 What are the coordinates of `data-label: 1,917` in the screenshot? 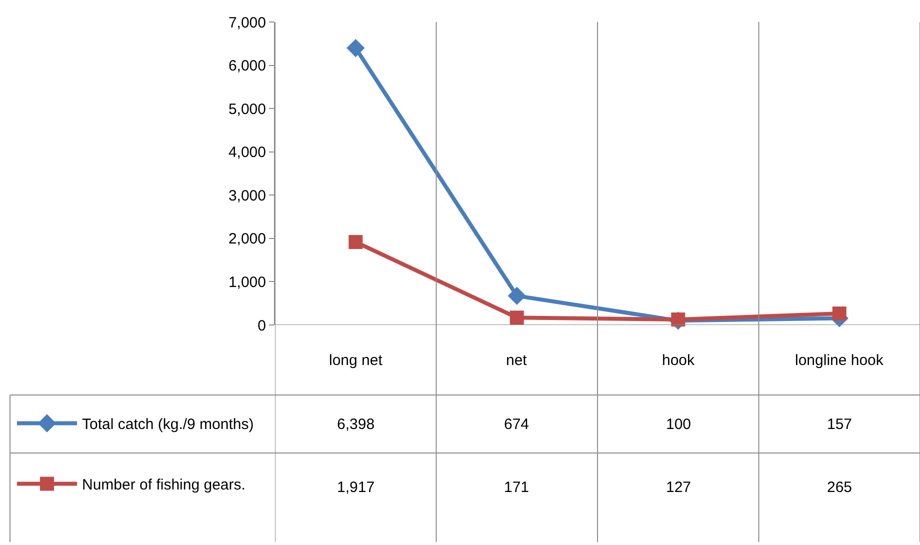 It's located at (356, 487).